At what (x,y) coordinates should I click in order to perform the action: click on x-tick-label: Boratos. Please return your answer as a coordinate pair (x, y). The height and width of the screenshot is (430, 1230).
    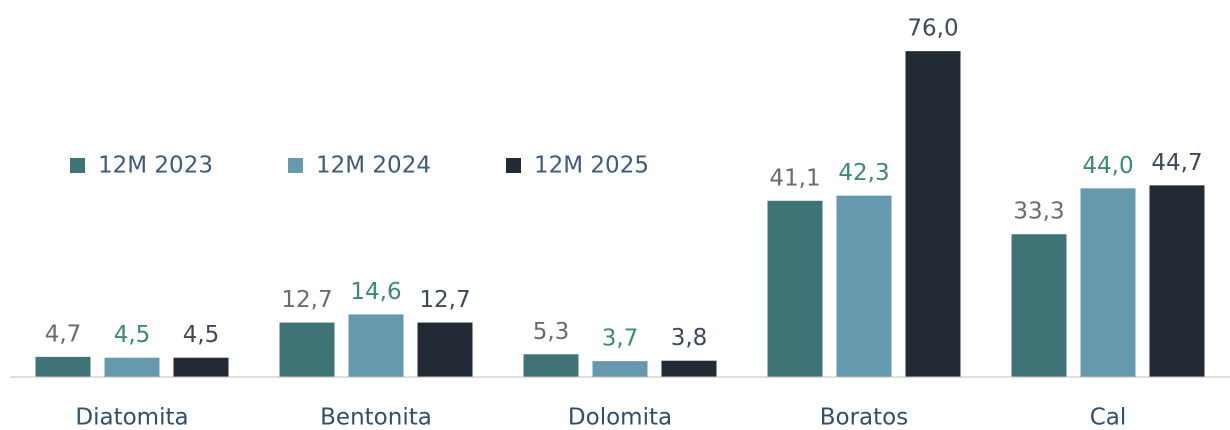
    Looking at the image, I should click on (864, 417).